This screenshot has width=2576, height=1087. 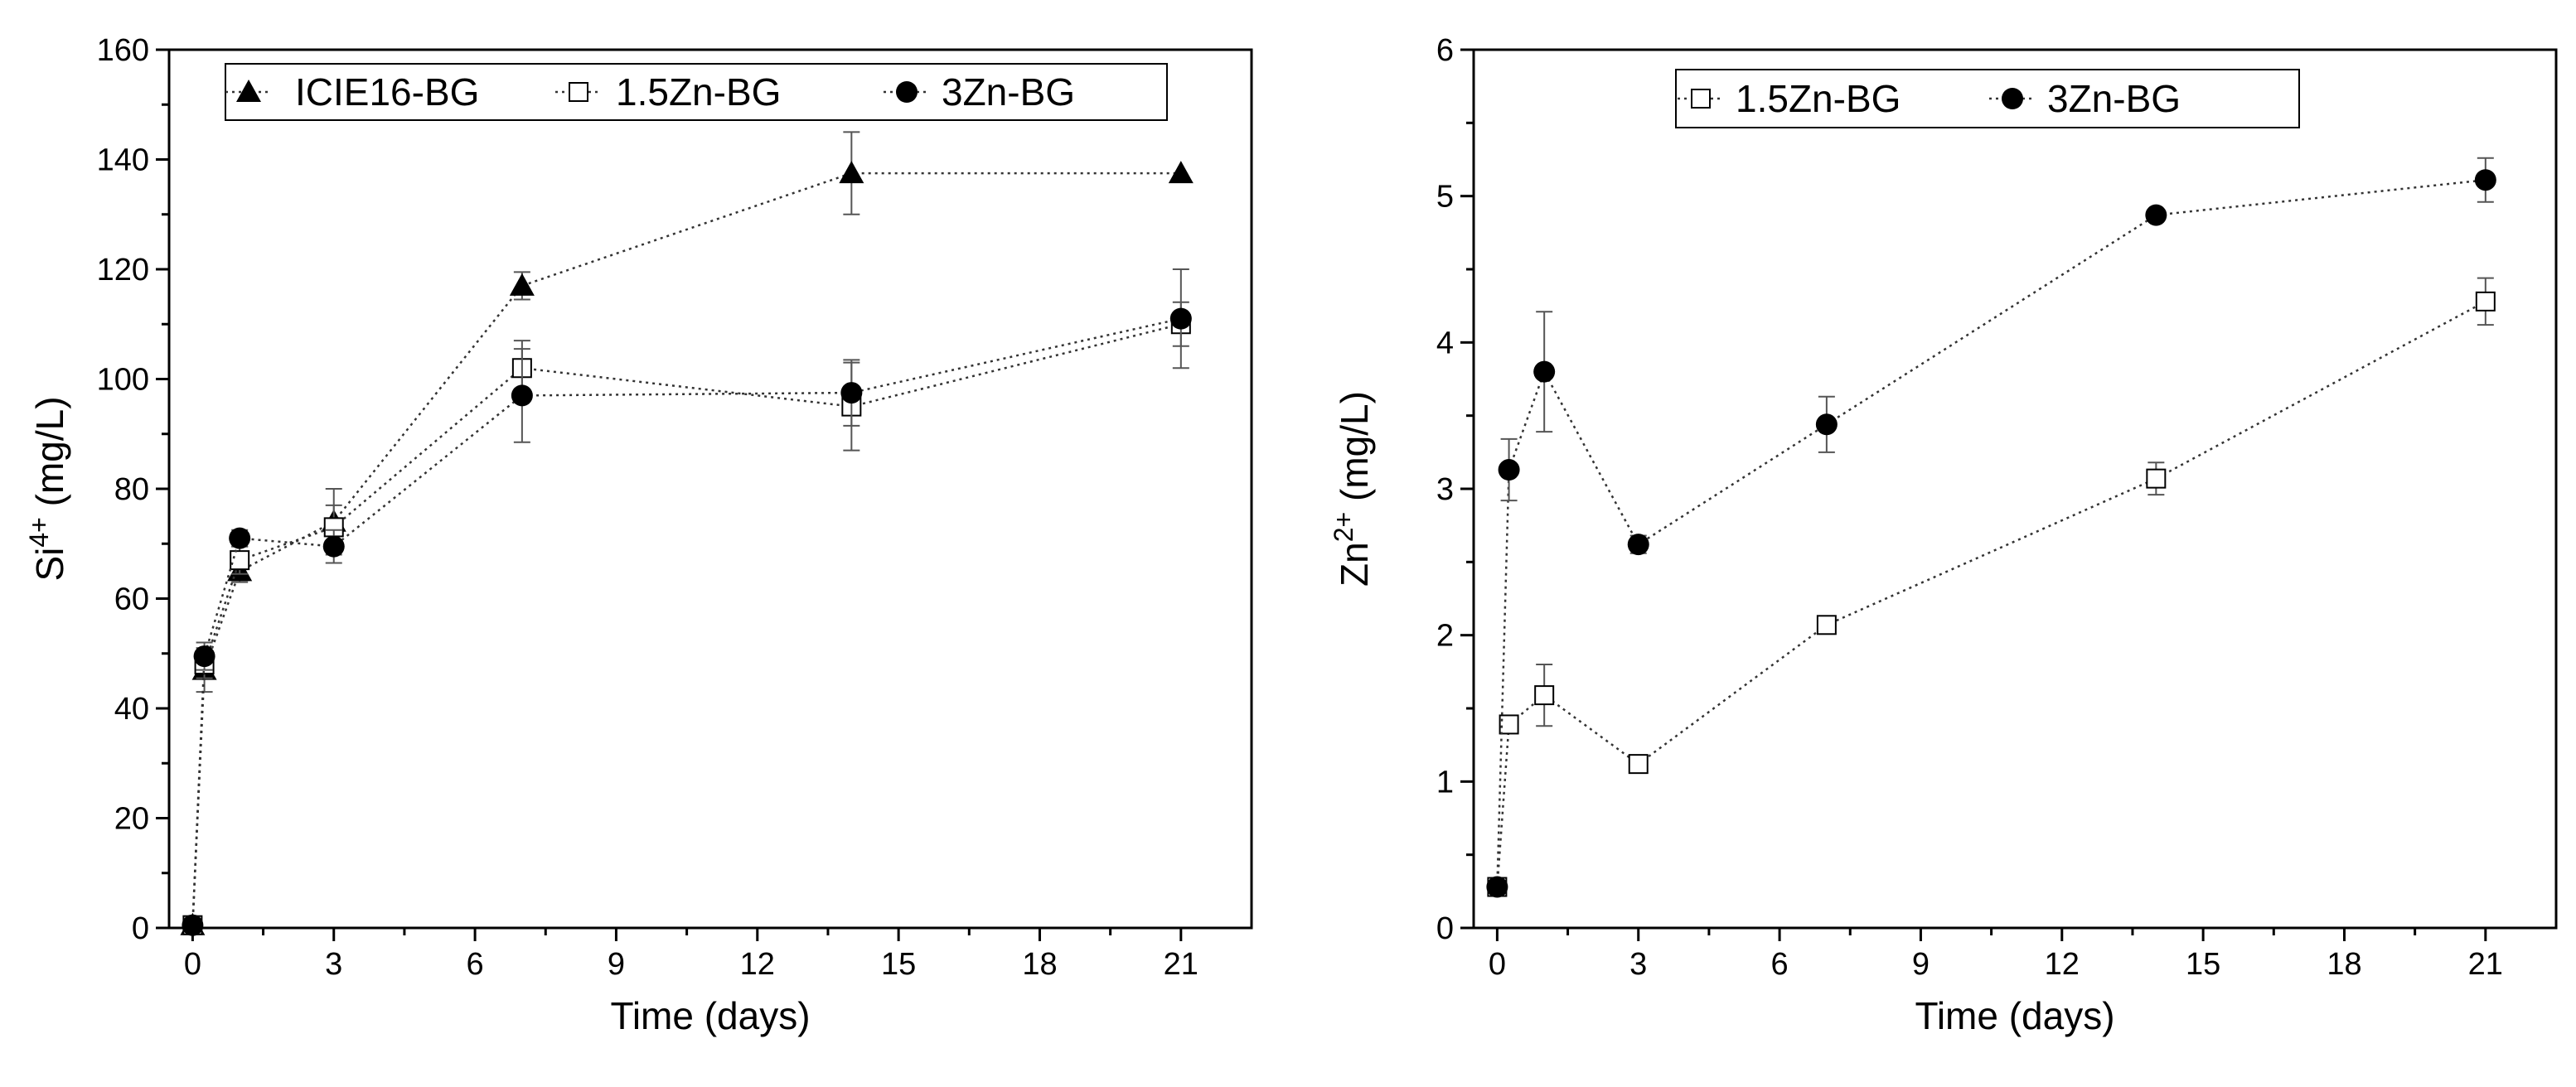 I want to click on y-tick-label: 160, so click(x=123, y=51).